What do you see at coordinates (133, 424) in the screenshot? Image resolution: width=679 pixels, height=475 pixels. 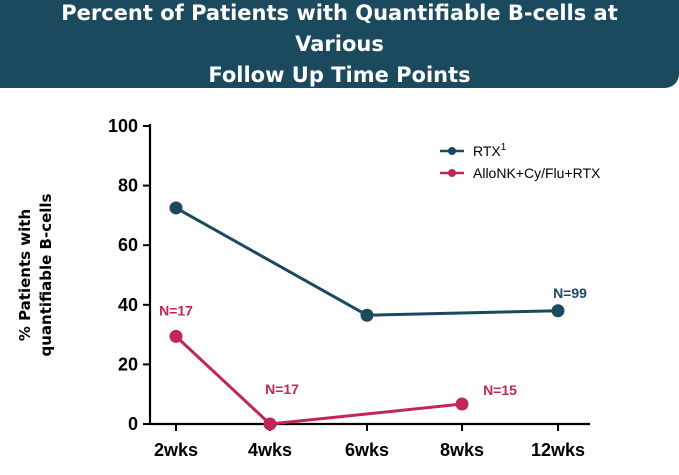 I see `y-tick-label: 0` at bounding box center [133, 424].